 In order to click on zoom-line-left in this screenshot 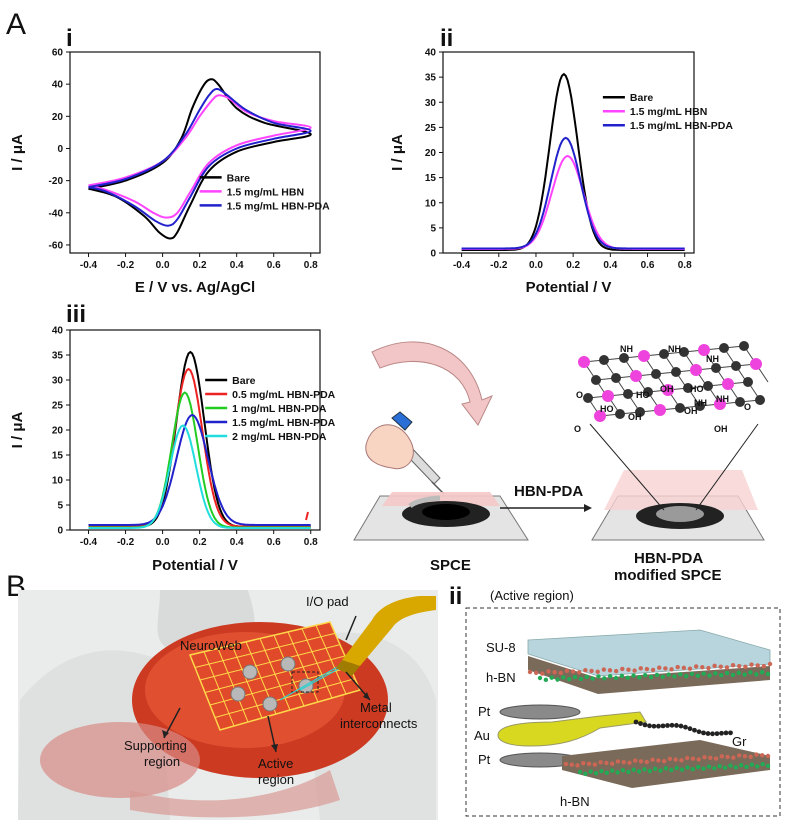, I will do `click(627, 467)`.